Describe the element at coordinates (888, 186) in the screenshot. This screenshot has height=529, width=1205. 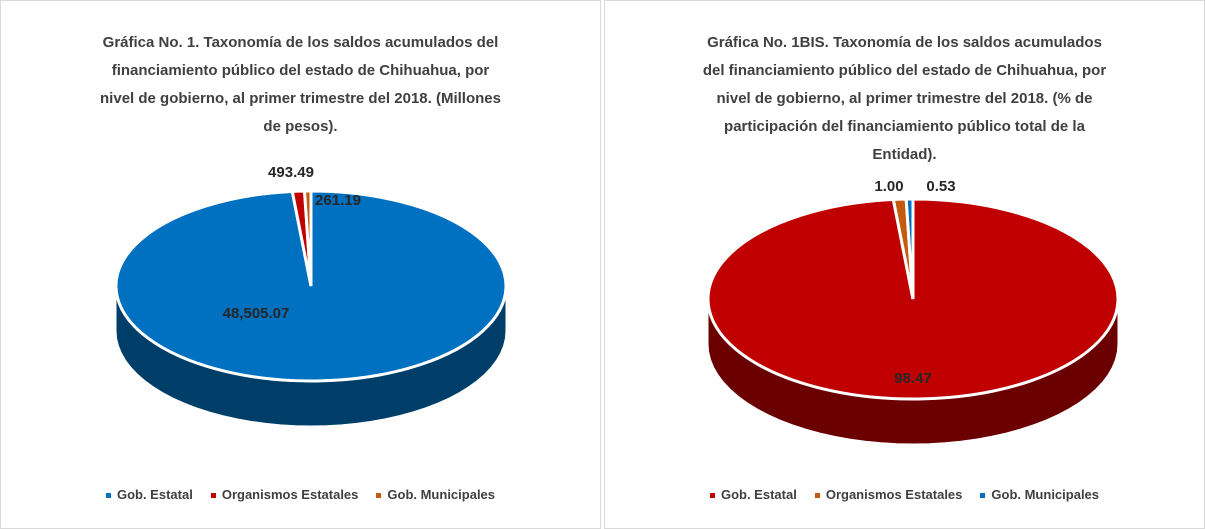
I see `data-label: 1.00` at that location.